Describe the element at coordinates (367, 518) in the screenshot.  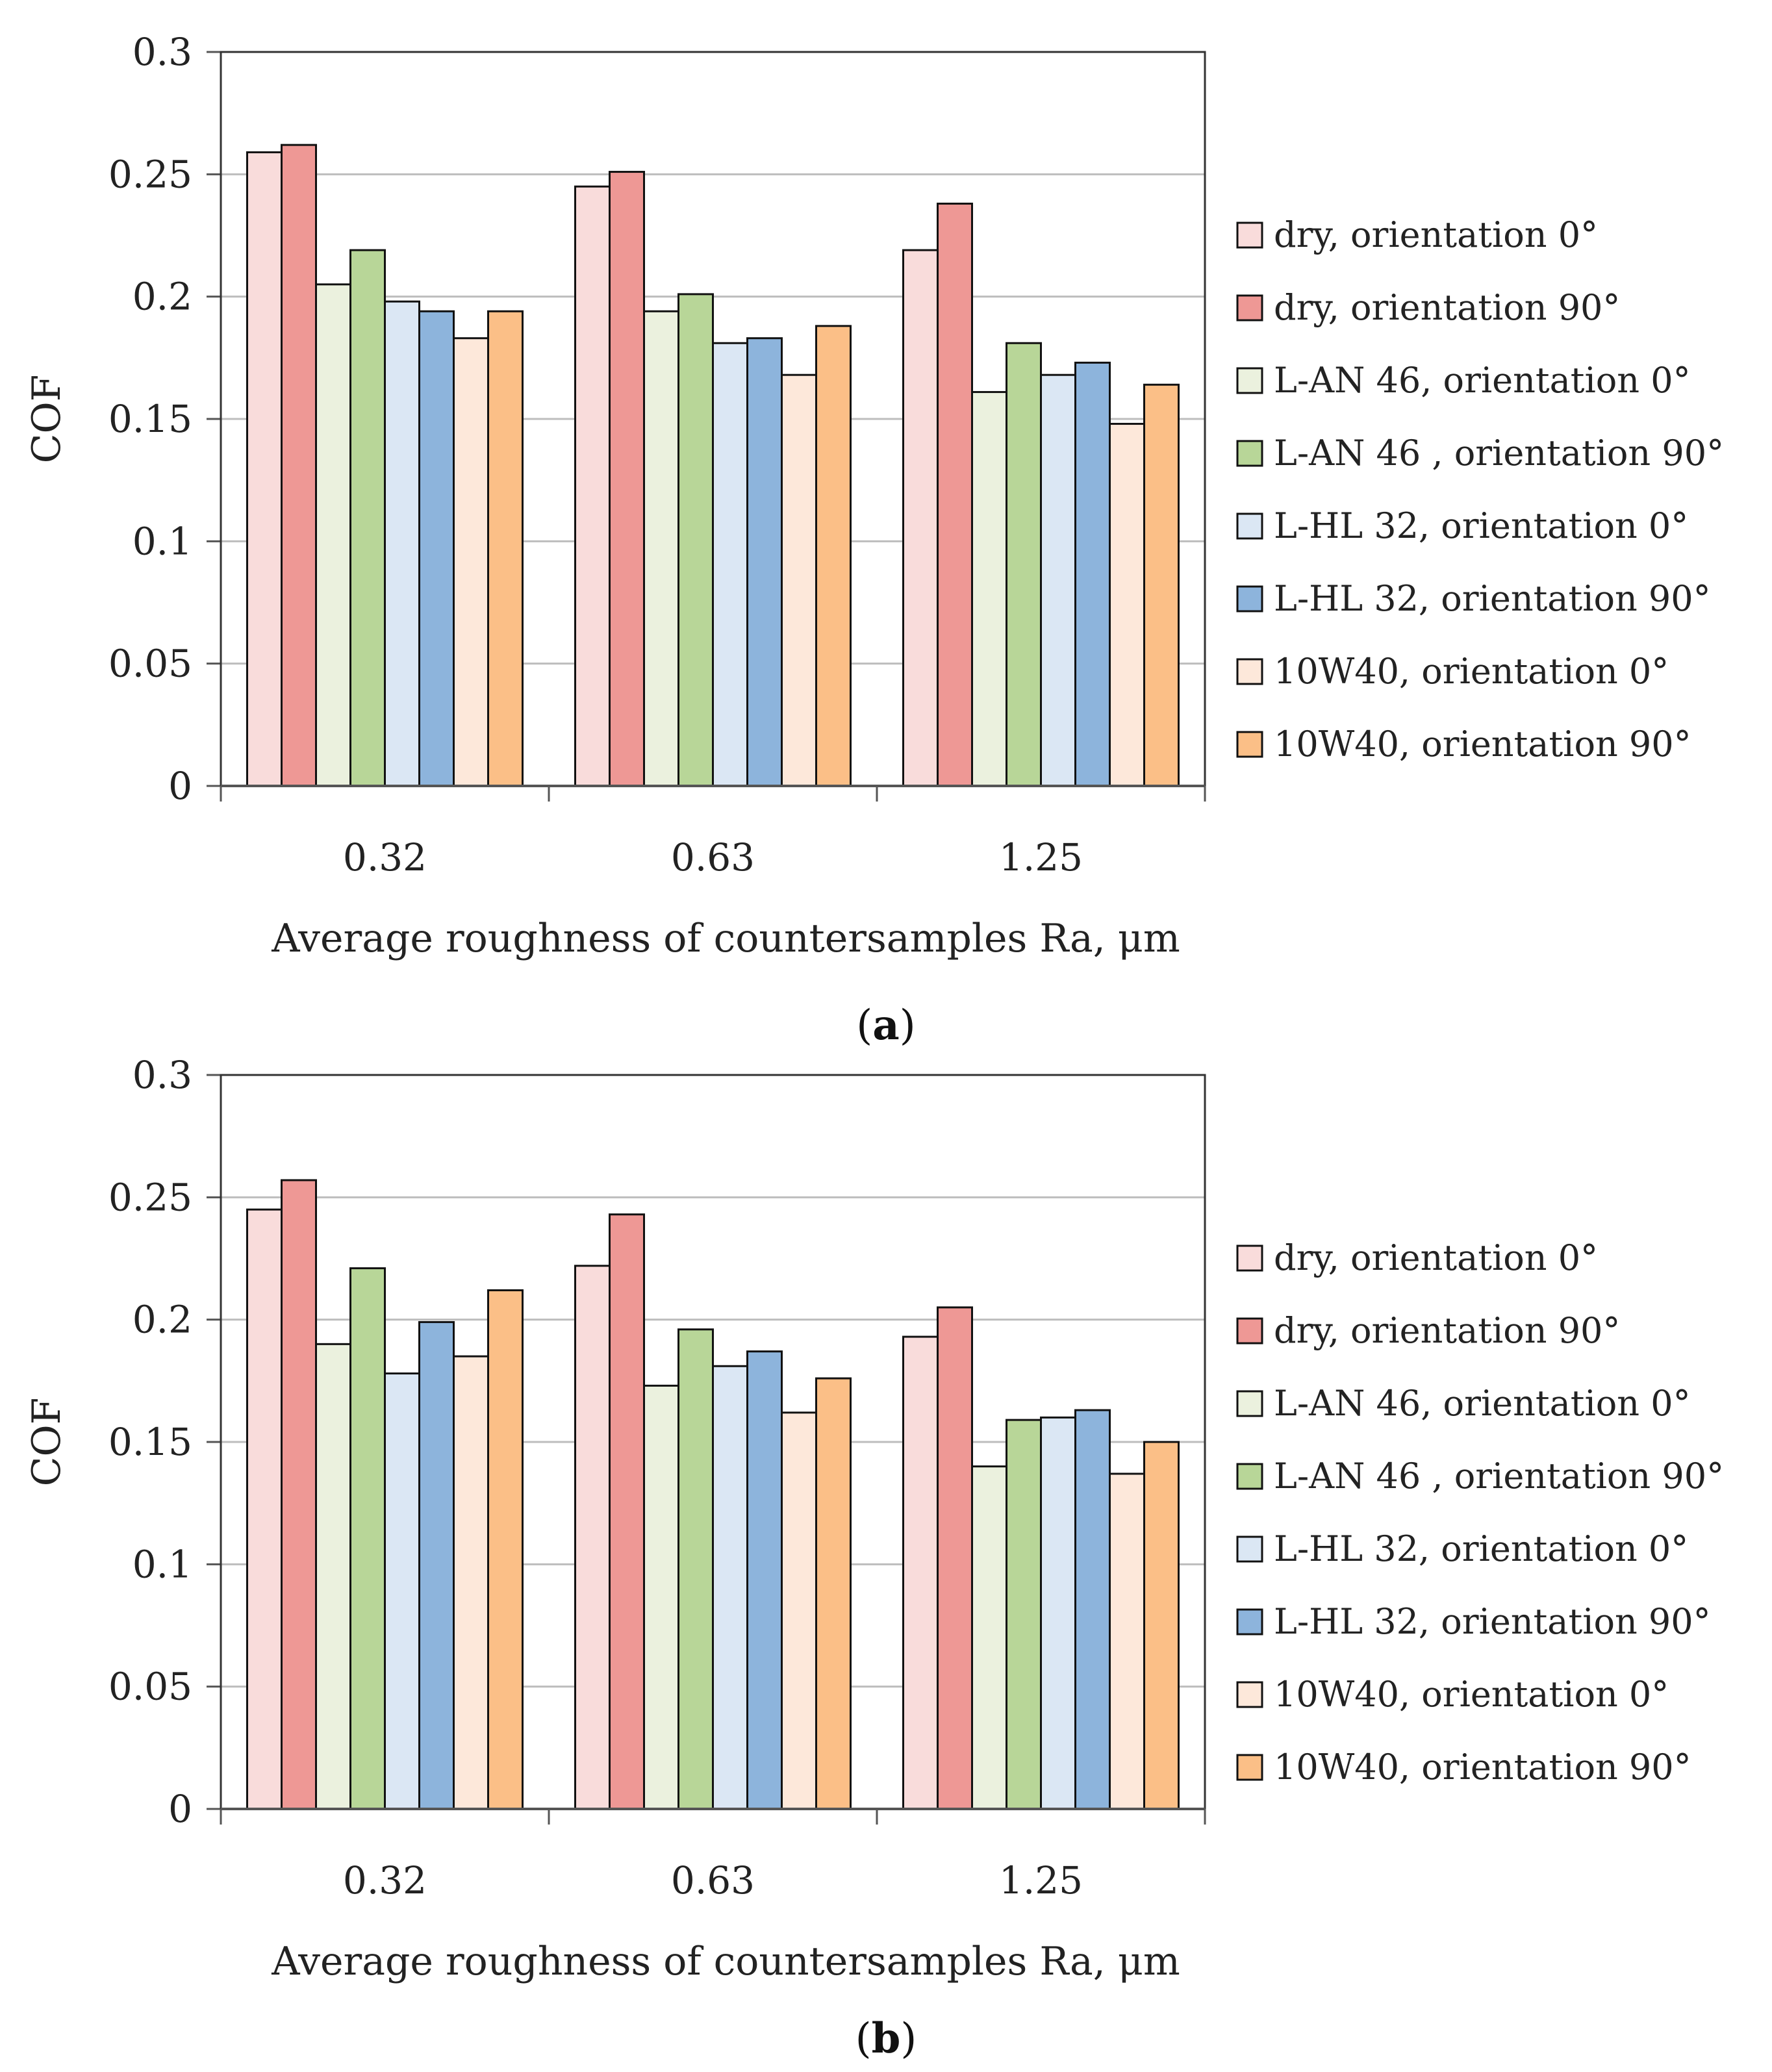
I see `bar-a-s3-c0` at that location.